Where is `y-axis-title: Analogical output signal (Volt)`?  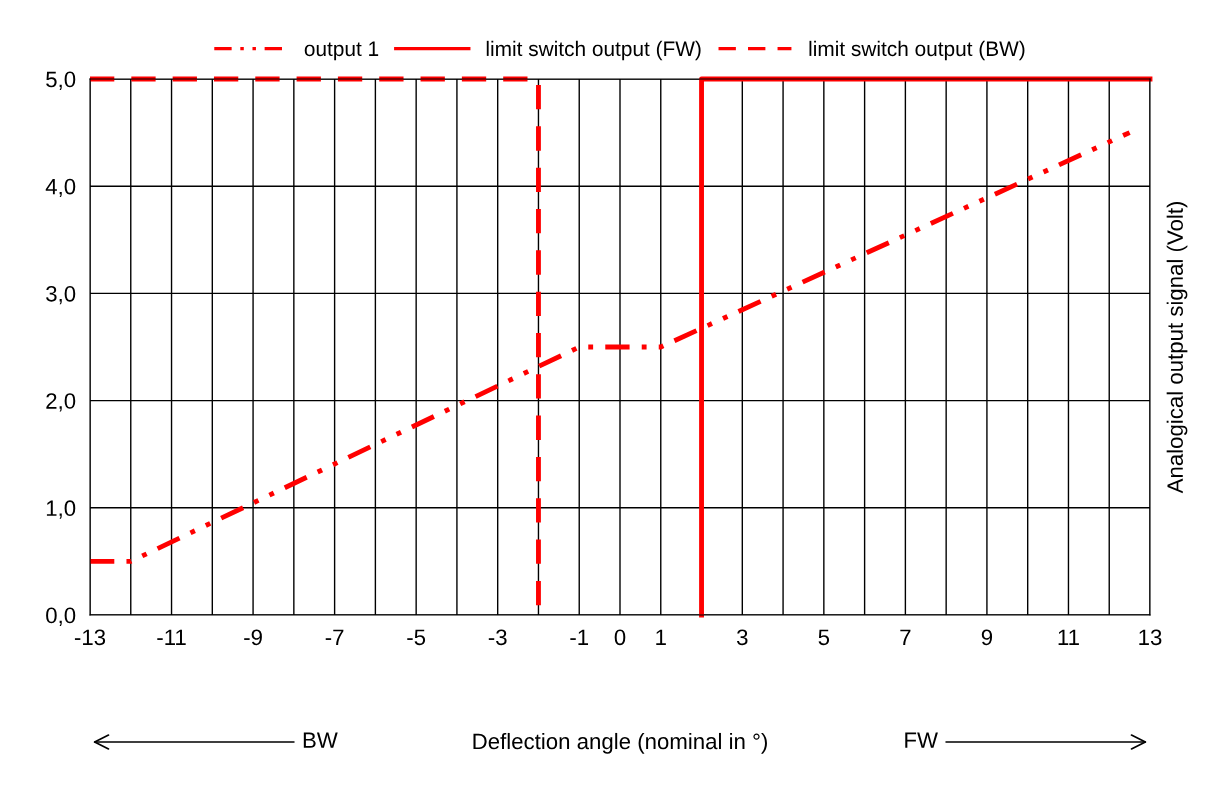
y-axis-title: Analogical output signal (Volt) is located at coordinates (1177, 347).